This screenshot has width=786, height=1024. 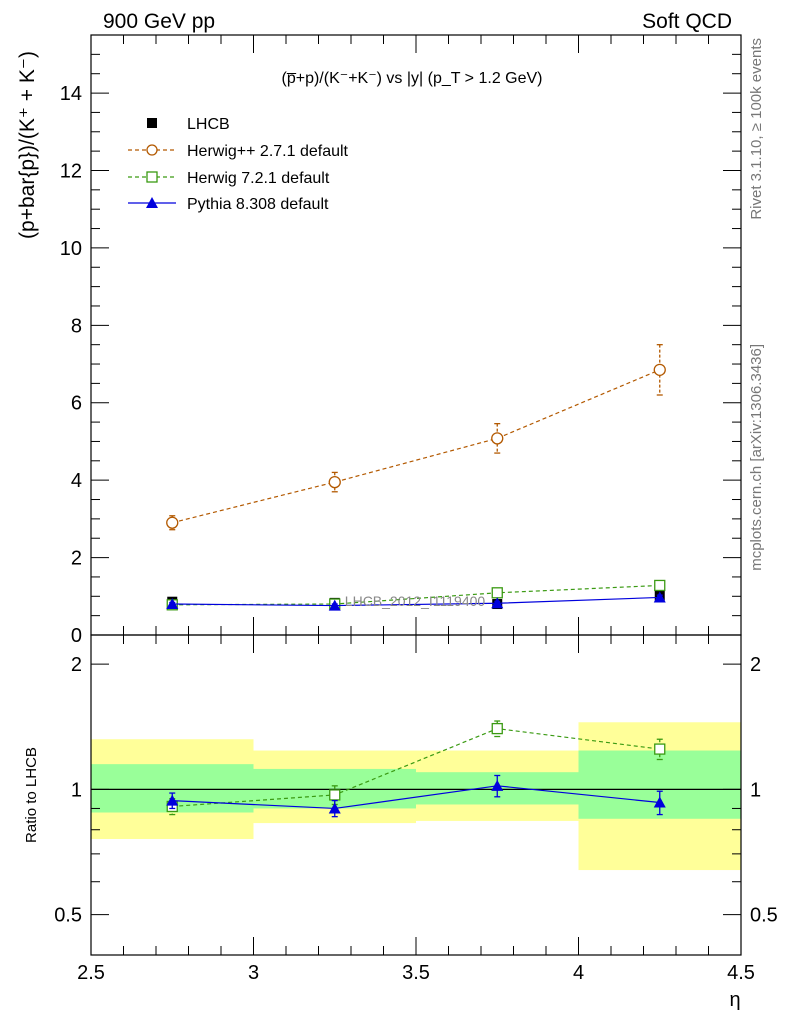 What do you see at coordinates (412, 78) in the screenshot?
I see `main-title: (p̅+p)/(K⁻+K⁻) vs |y| (p_T > 1.2 GeV)` at bounding box center [412, 78].